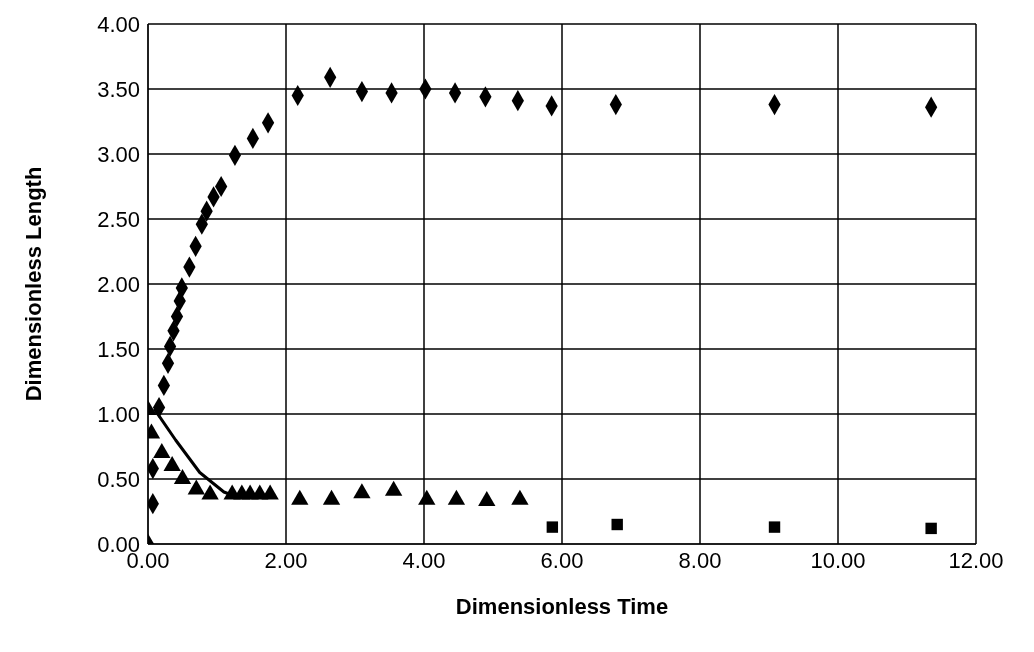 Image resolution: width=1034 pixels, height=652 pixels. Describe the element at coordinates (118, 414) in the screenshot. I see `y-tick-label: 1.00` at that location.